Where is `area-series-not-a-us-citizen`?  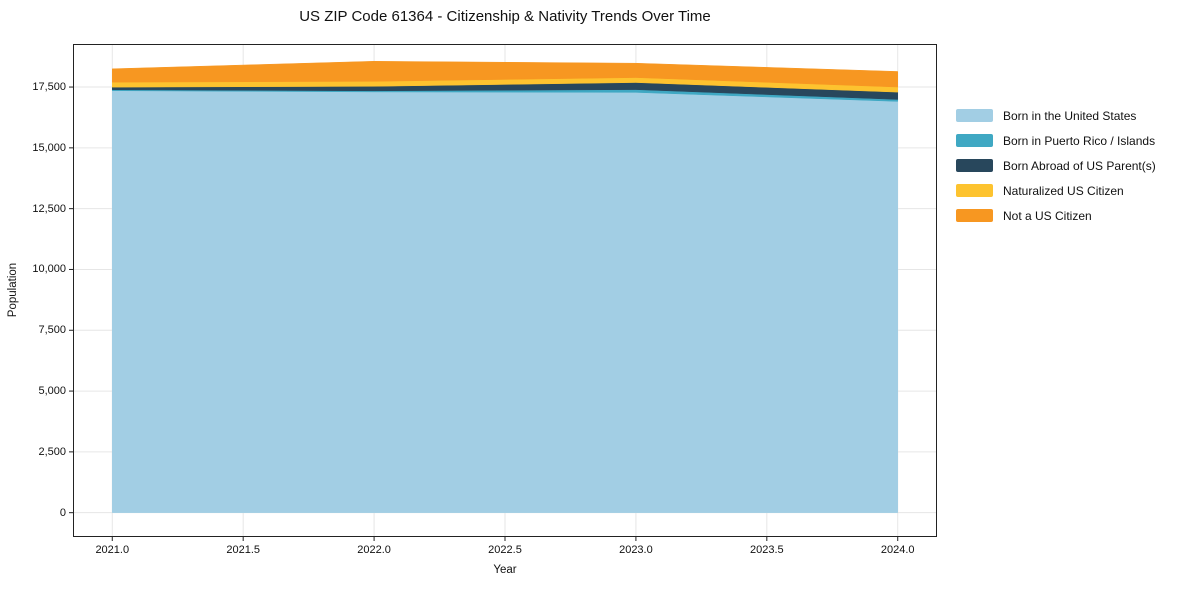
area-series-not-a-us-citizen is located at coordinates (505, 74).